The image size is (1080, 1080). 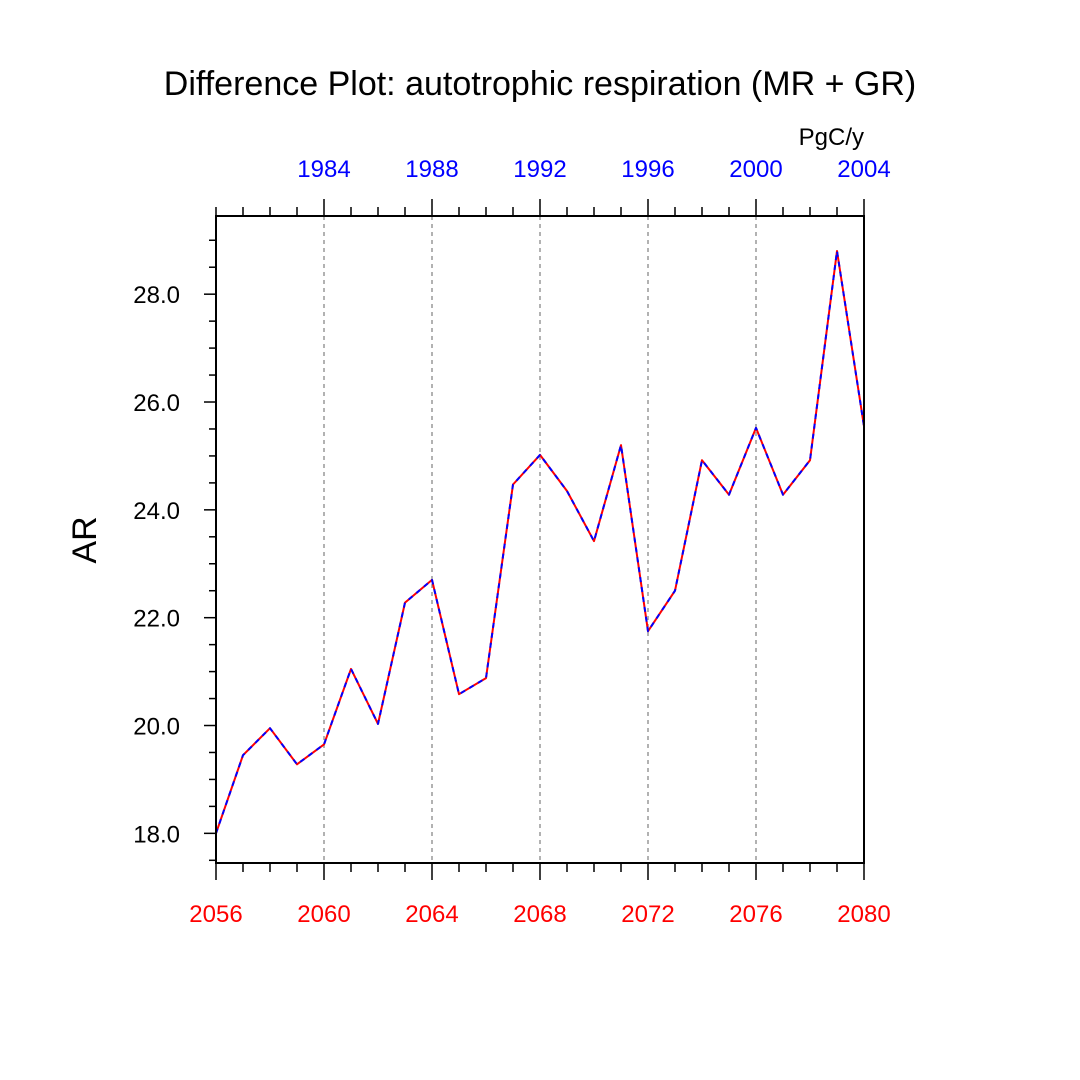 What do you see at coordinates (156, 727) in the screenshot?
I see `y-tick-label: 20.0` at bounding box center [156, 727].